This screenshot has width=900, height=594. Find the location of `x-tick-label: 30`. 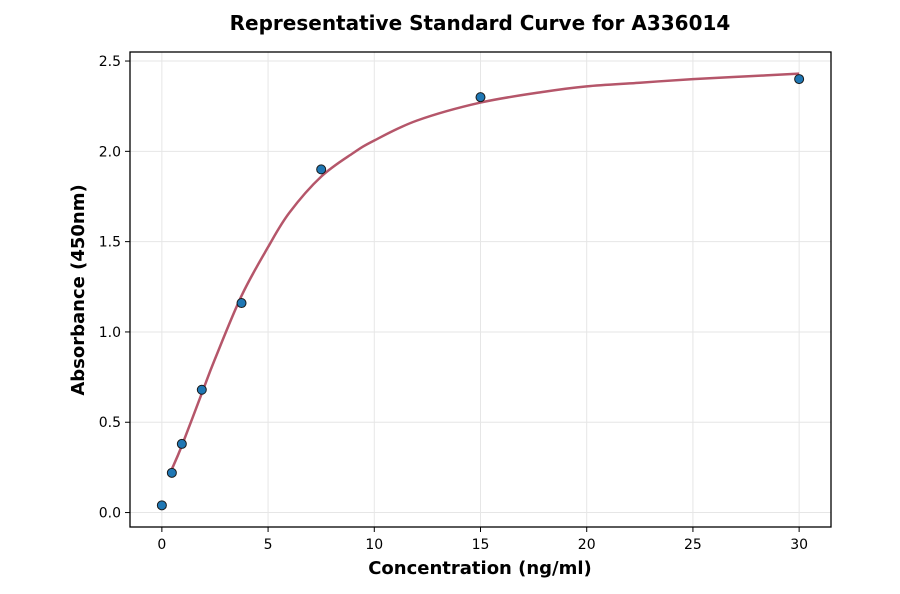

x-tick-label: 30 is located at coordinates (799, 545).